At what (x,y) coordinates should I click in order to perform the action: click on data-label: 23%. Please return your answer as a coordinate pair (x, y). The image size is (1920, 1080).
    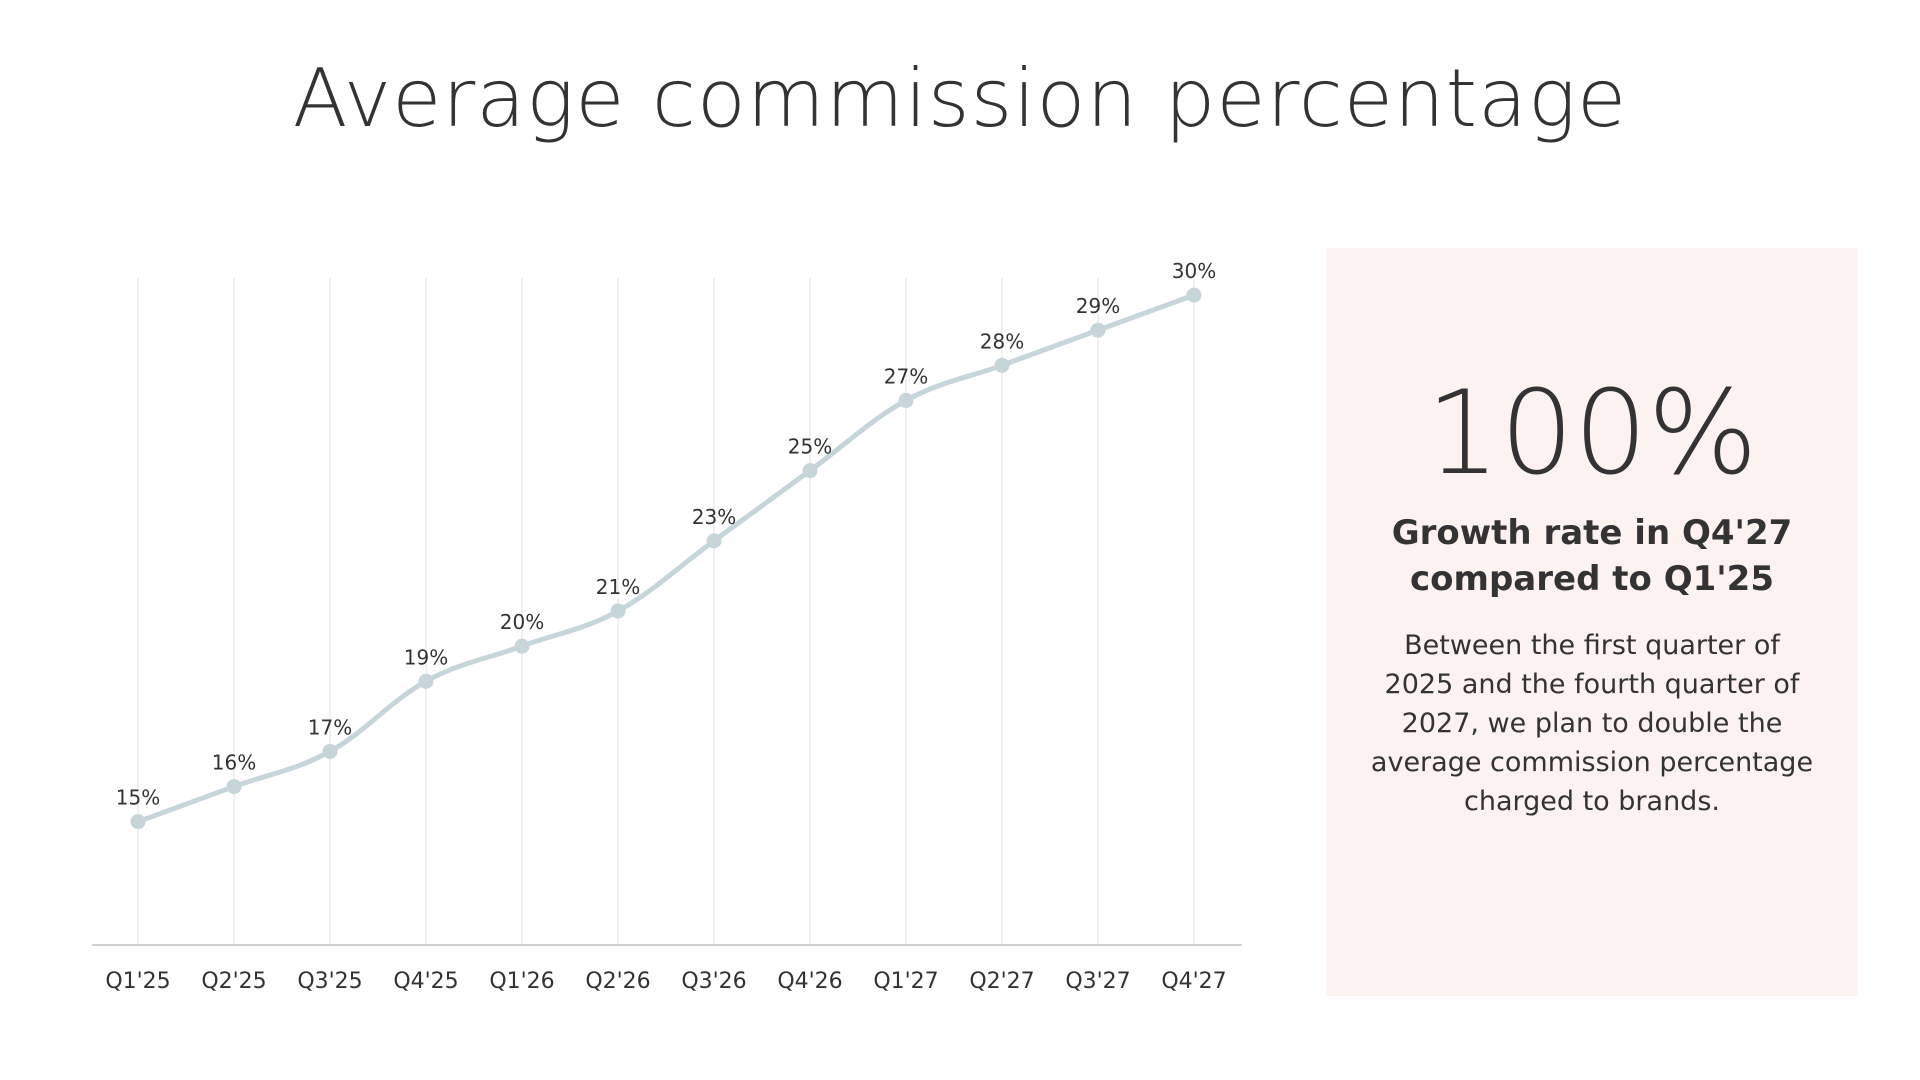
    Looking at the image, I should click on (714, 517).